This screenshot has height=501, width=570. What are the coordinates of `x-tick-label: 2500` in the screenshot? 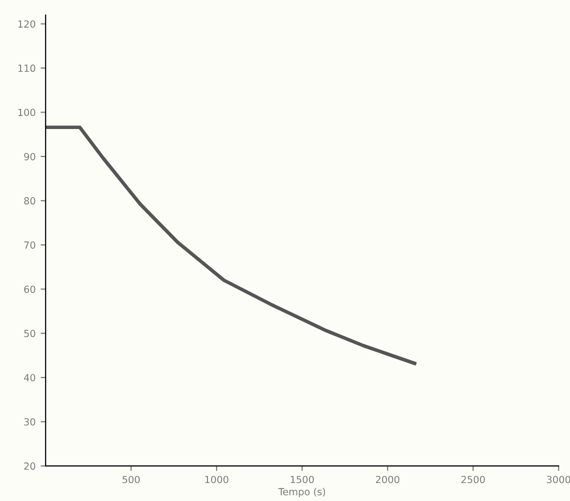 It's located at (473, 480).